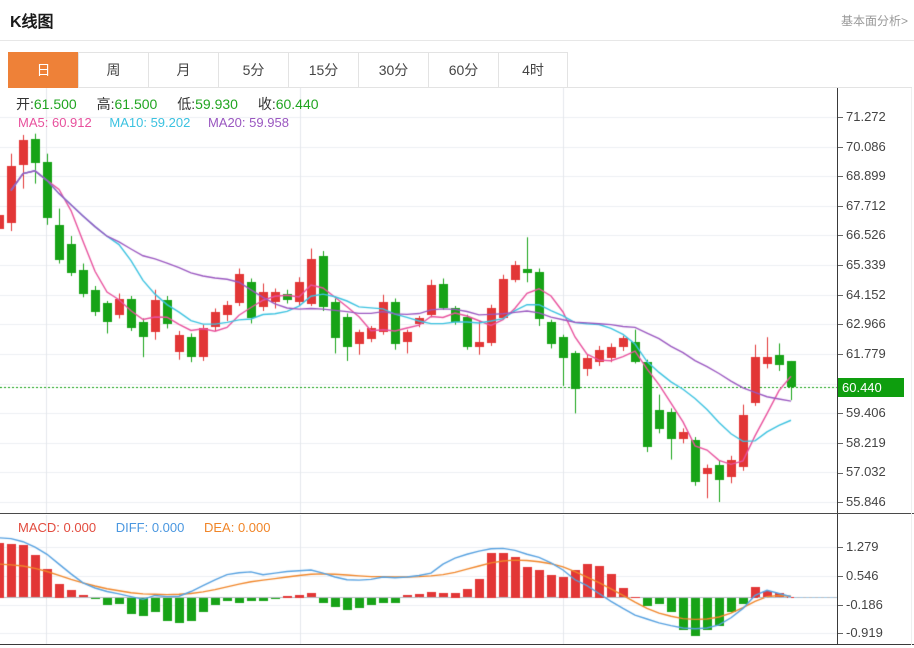  Describe the element at coordinates (25, 104) in the screenshot. I see `open-label: 开:` at that location.